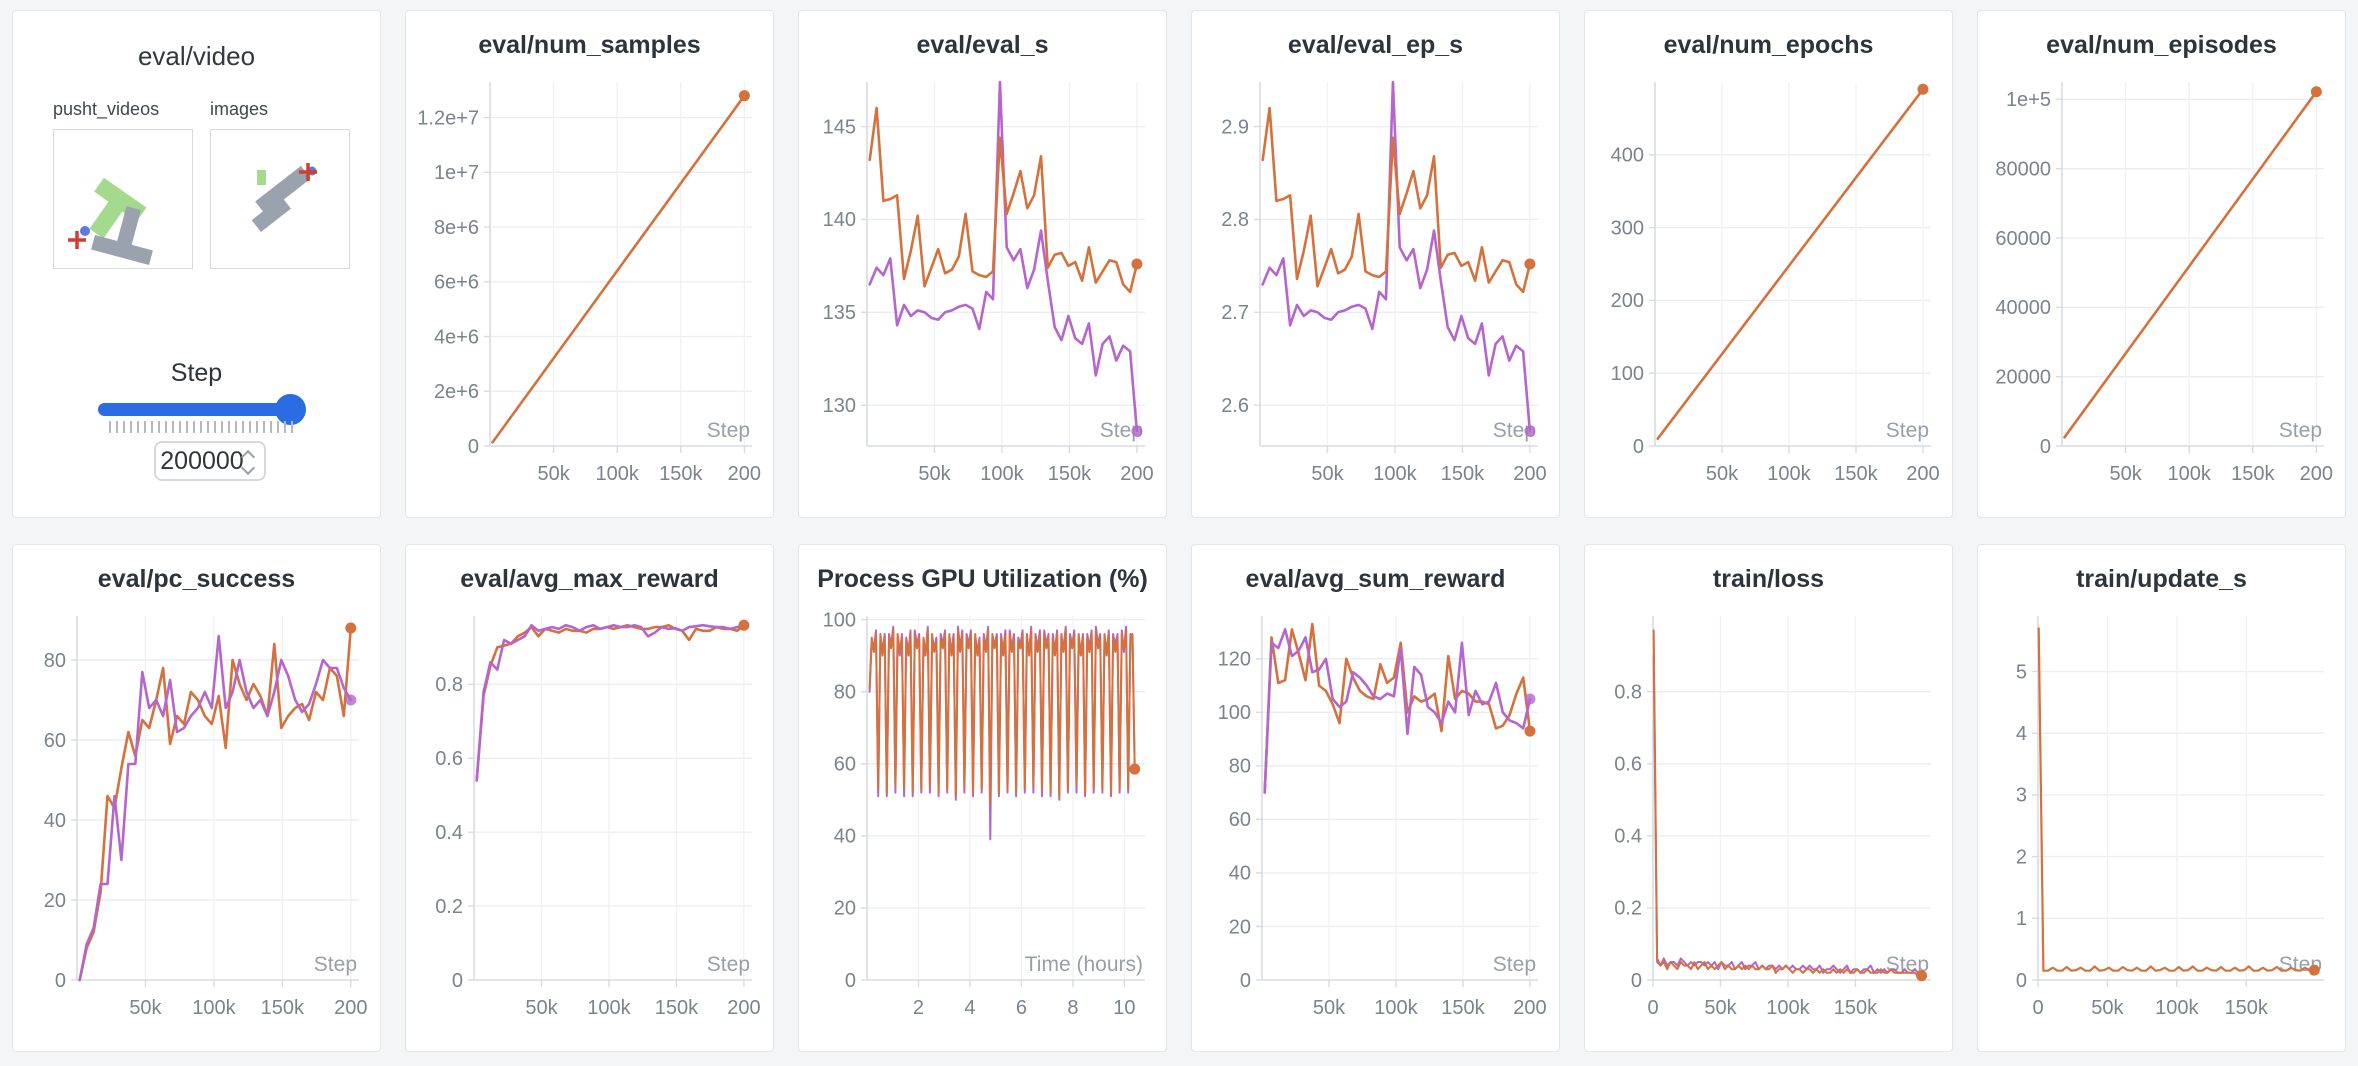 The height and width of the screenshot is (1066, 2358). What do you see at coordinates (456, 337) in the screenshot?
I see `svg-text: 4e+6` at bounding box center [456, 337].